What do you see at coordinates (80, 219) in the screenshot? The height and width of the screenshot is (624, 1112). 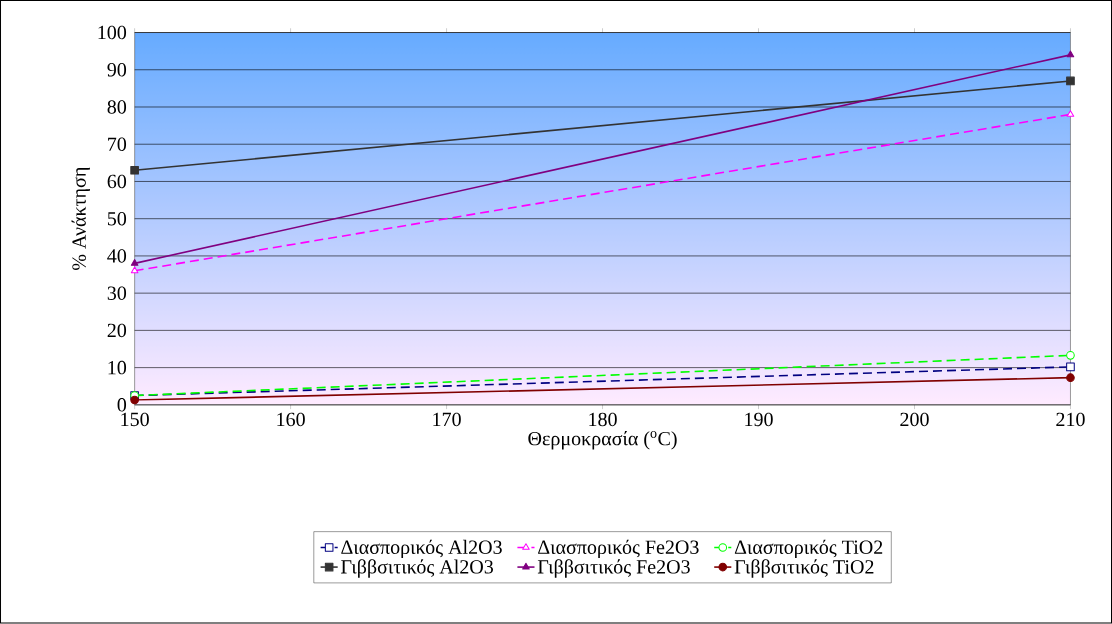 I see `y-axis-title: % Ανάκτηση` at bounding box center [80, 219].